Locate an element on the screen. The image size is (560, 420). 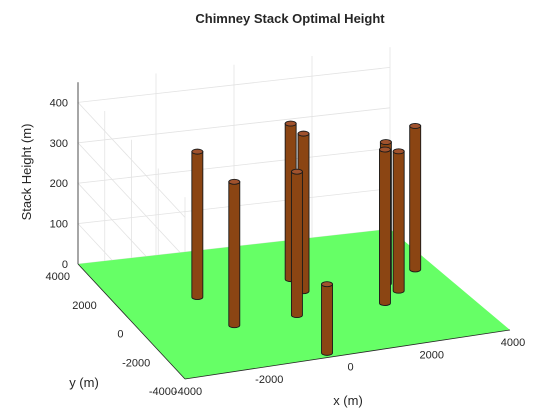
y-axis-line is located at coordinates (131, 321).